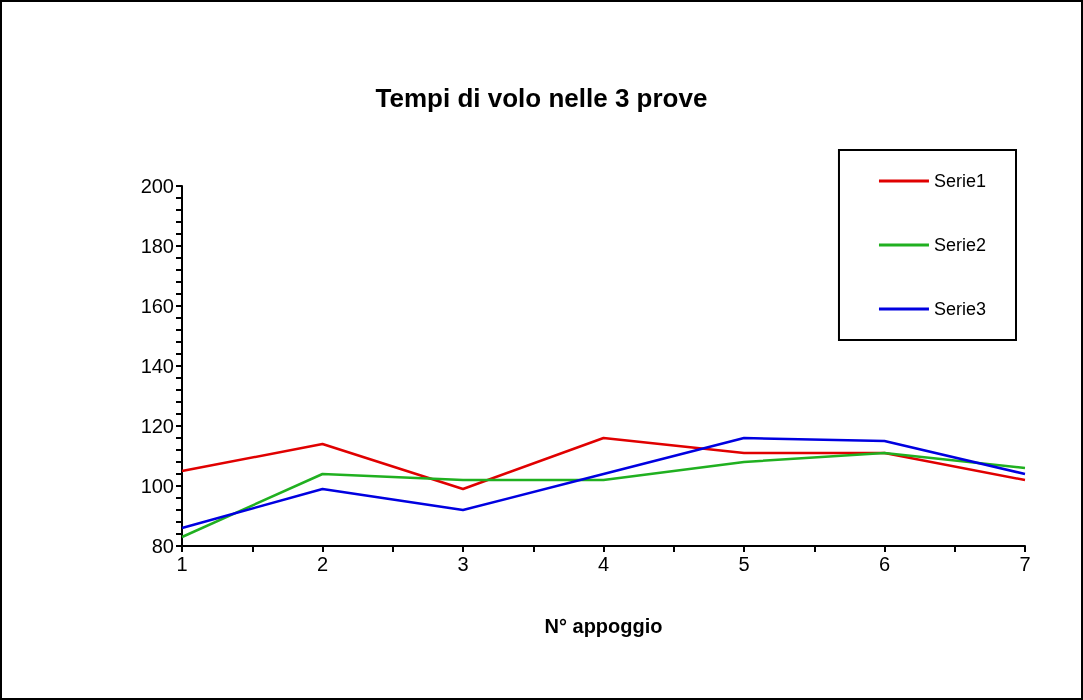 This screenshot has height=700, width=1083. Describe the element at coordinates (322, 564) in the screenshot. I see `x-tick-label: 2` at that location.